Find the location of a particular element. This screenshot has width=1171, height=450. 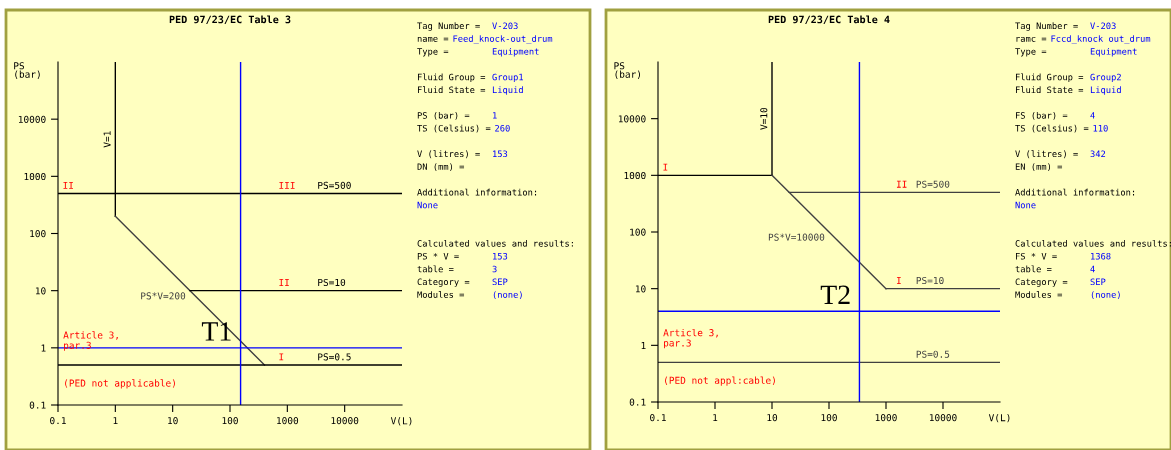

ref-line-label: T1 is located at coordinates (216, 331).